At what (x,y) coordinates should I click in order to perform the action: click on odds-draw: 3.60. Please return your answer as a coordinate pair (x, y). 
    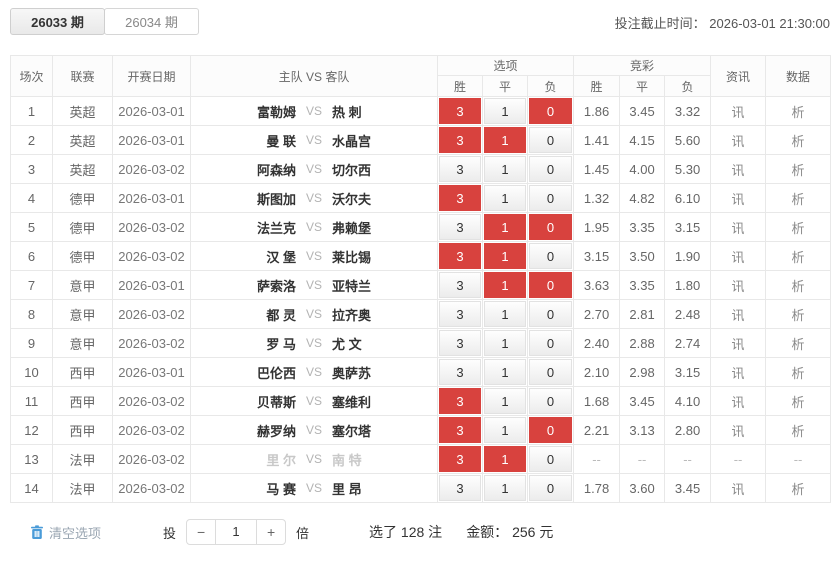
    Looking at the image, I should click on (642, 488).